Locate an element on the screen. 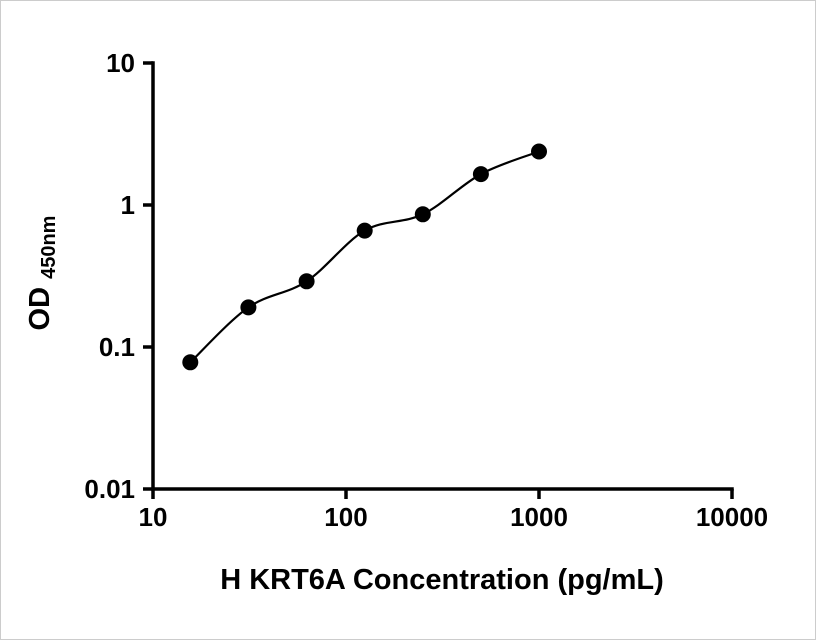 The image size is (816, 640). y-axis-title-main: OD is located at coordinates (40, 309).